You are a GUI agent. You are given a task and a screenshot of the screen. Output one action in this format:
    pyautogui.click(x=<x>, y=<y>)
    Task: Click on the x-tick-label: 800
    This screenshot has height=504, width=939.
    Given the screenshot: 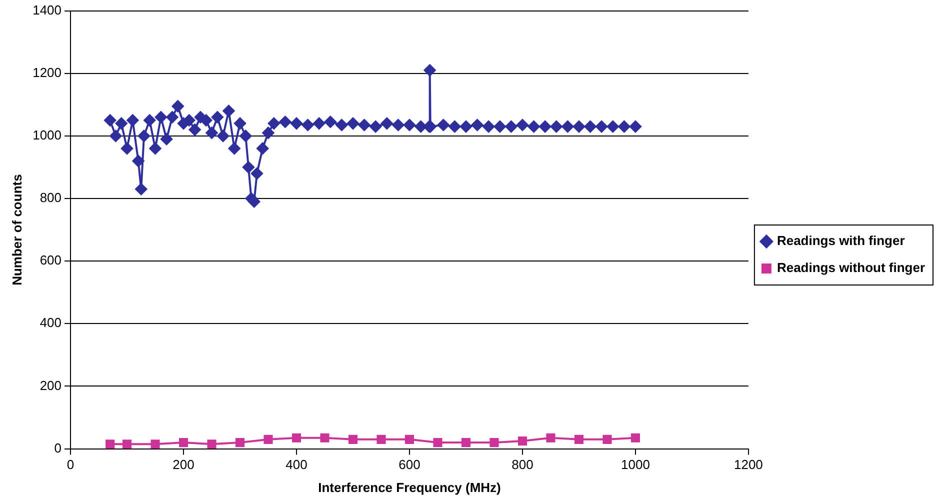 What is the action you would take?
    pyautogui.click(x=523, y=464)
    